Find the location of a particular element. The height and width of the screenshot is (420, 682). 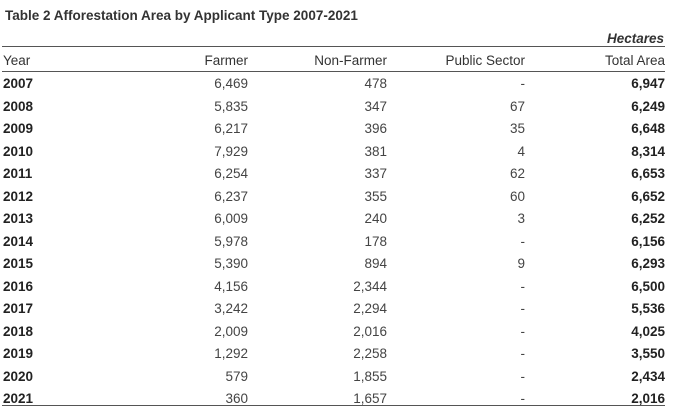

cell-public-sector: 9 is located at coordinates (521, 263).